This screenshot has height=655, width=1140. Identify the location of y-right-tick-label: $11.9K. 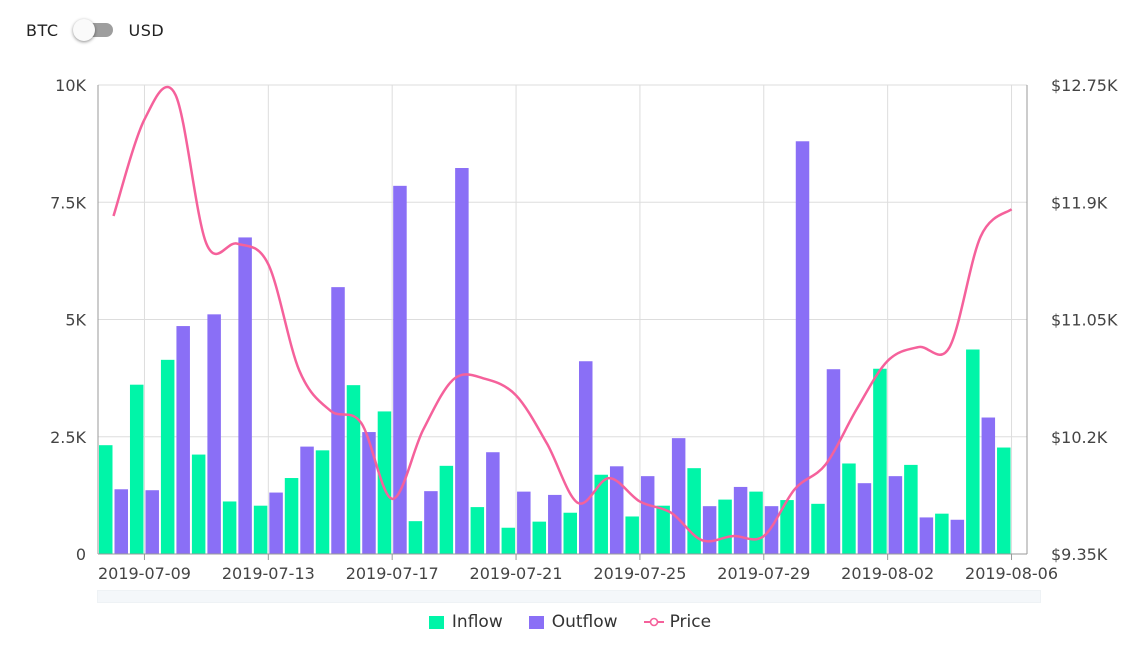
(1079, 202).